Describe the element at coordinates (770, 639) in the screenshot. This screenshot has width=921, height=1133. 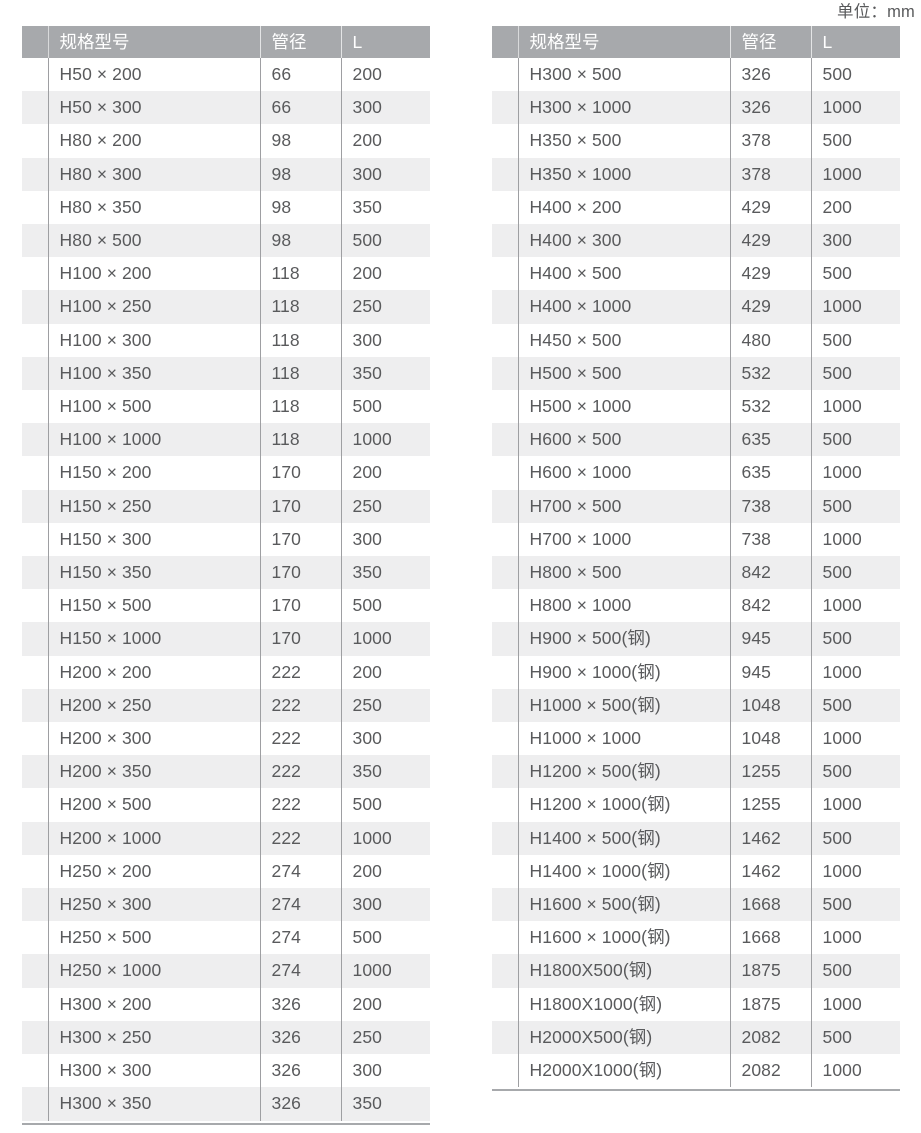
I see `cell-diameter: 945` at that location.